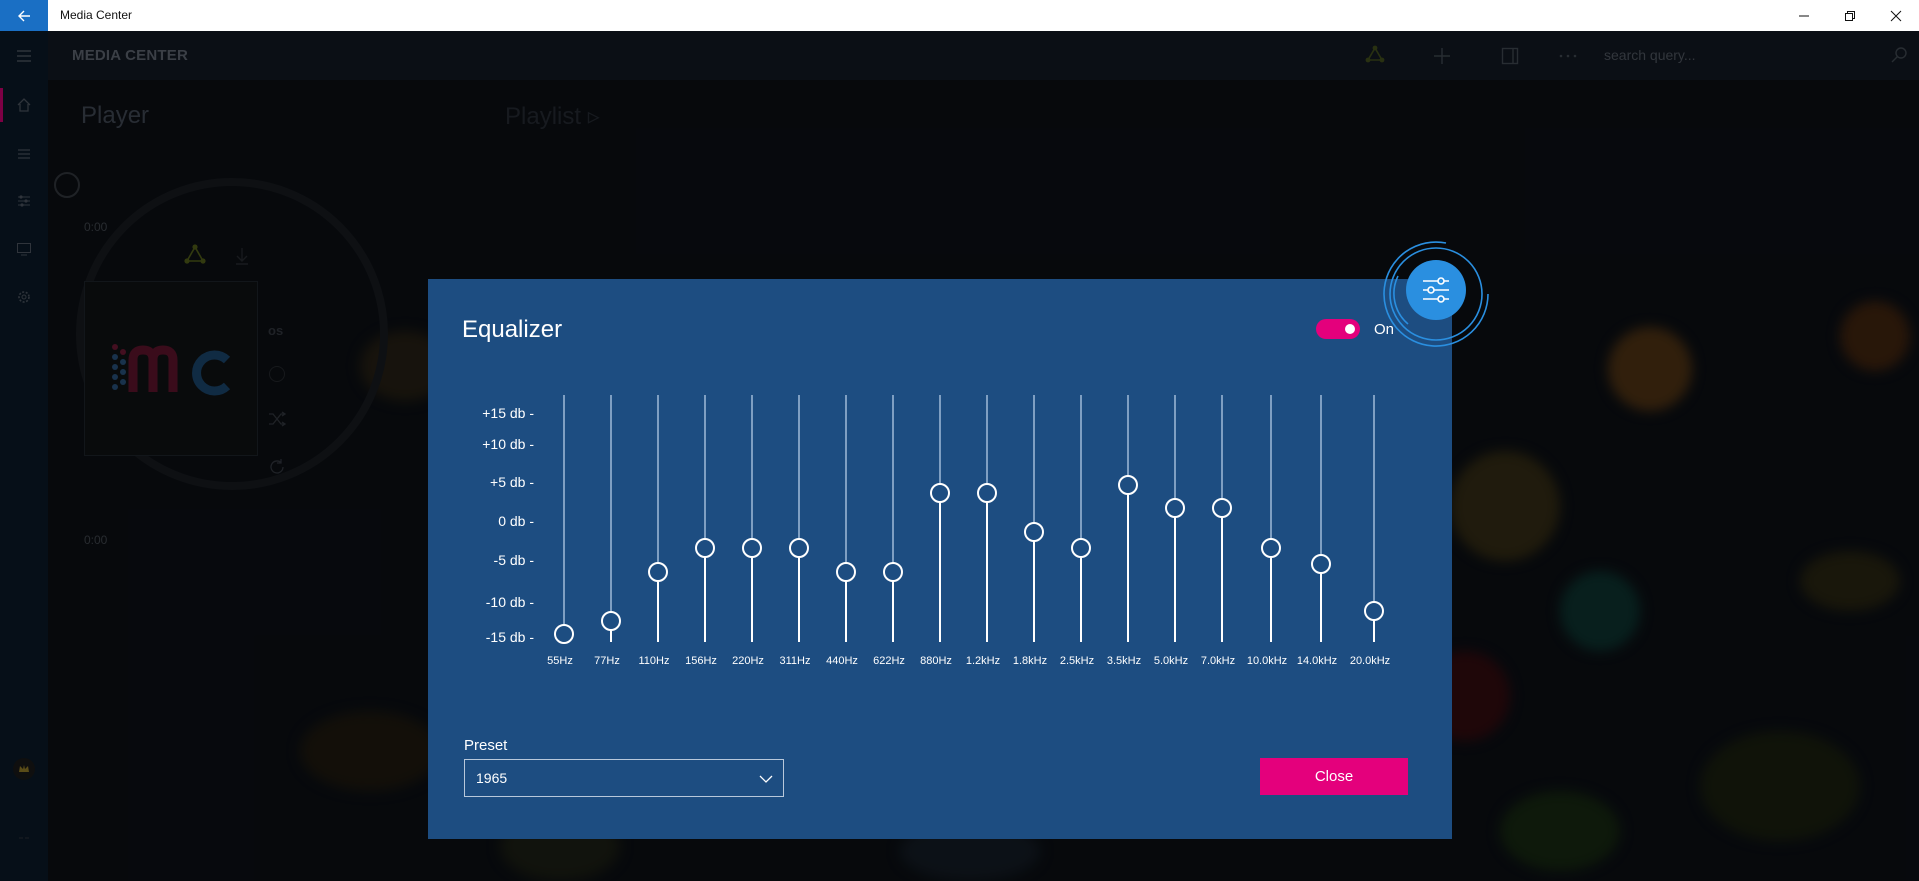 This screenshot has width=1919, height=881. What do you see at coordinates (195, 256) in the screenshot?
I see `cast-small-icon` at bounding box center [195, 256].